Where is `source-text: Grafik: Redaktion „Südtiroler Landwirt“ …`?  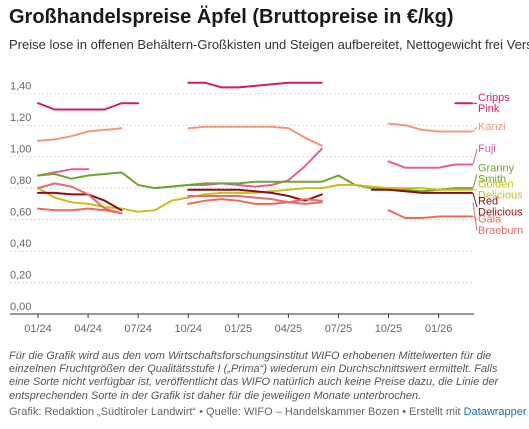 source-text: Grafik: Redaktion „Südtiroler Landwirt“ … is located at coordinates (236, 412).